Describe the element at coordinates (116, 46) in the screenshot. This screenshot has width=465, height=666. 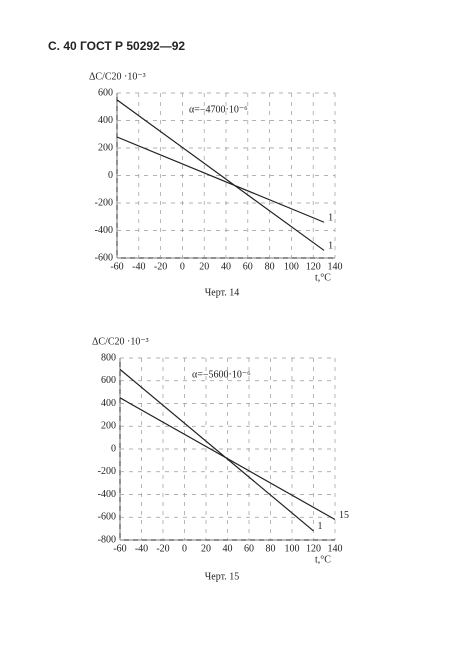
I see `header: С. 40 ГОСТ Р 50292—92` at that location.